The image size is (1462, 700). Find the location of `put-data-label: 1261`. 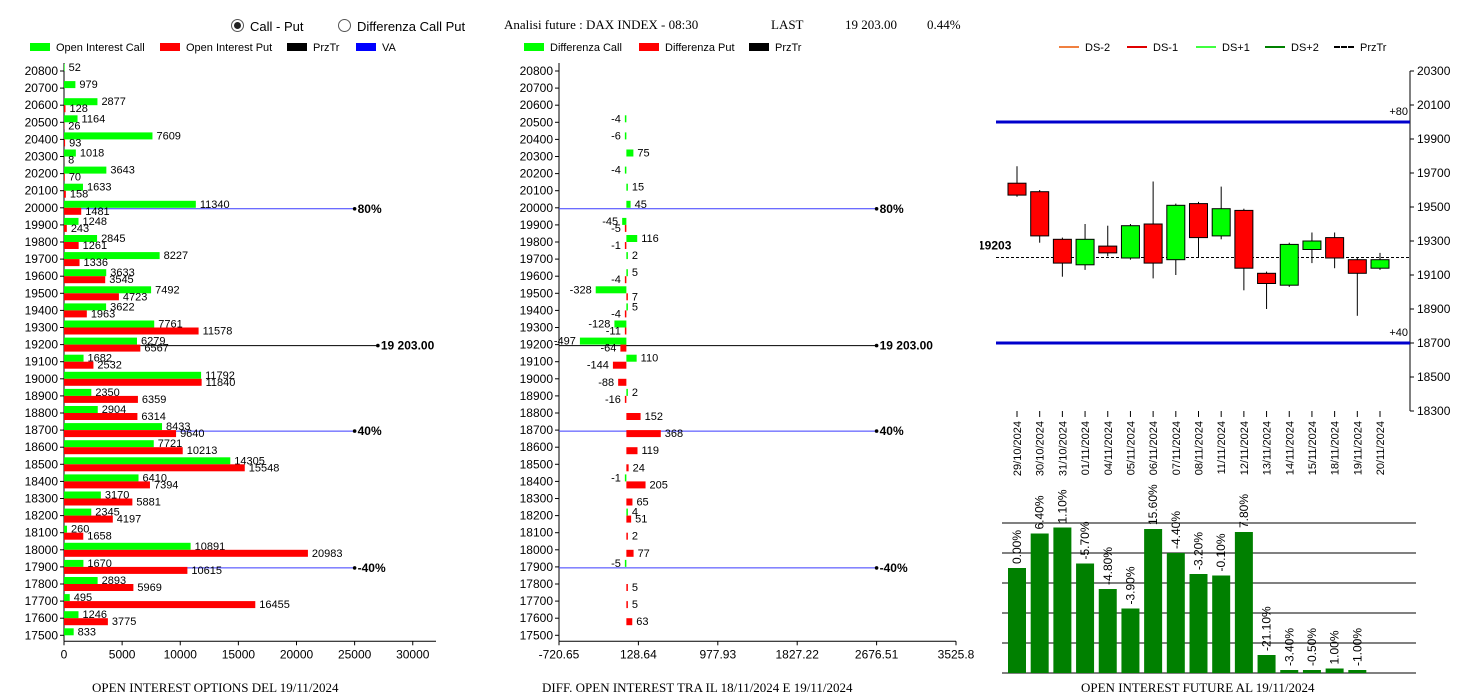

put-data-label: 1261 is located at coordinates (95, 246).